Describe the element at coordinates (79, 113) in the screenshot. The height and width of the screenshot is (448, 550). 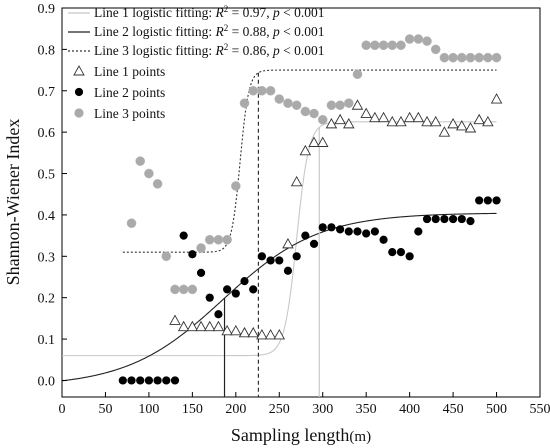
I see `pts3-legend-marker` at that location.